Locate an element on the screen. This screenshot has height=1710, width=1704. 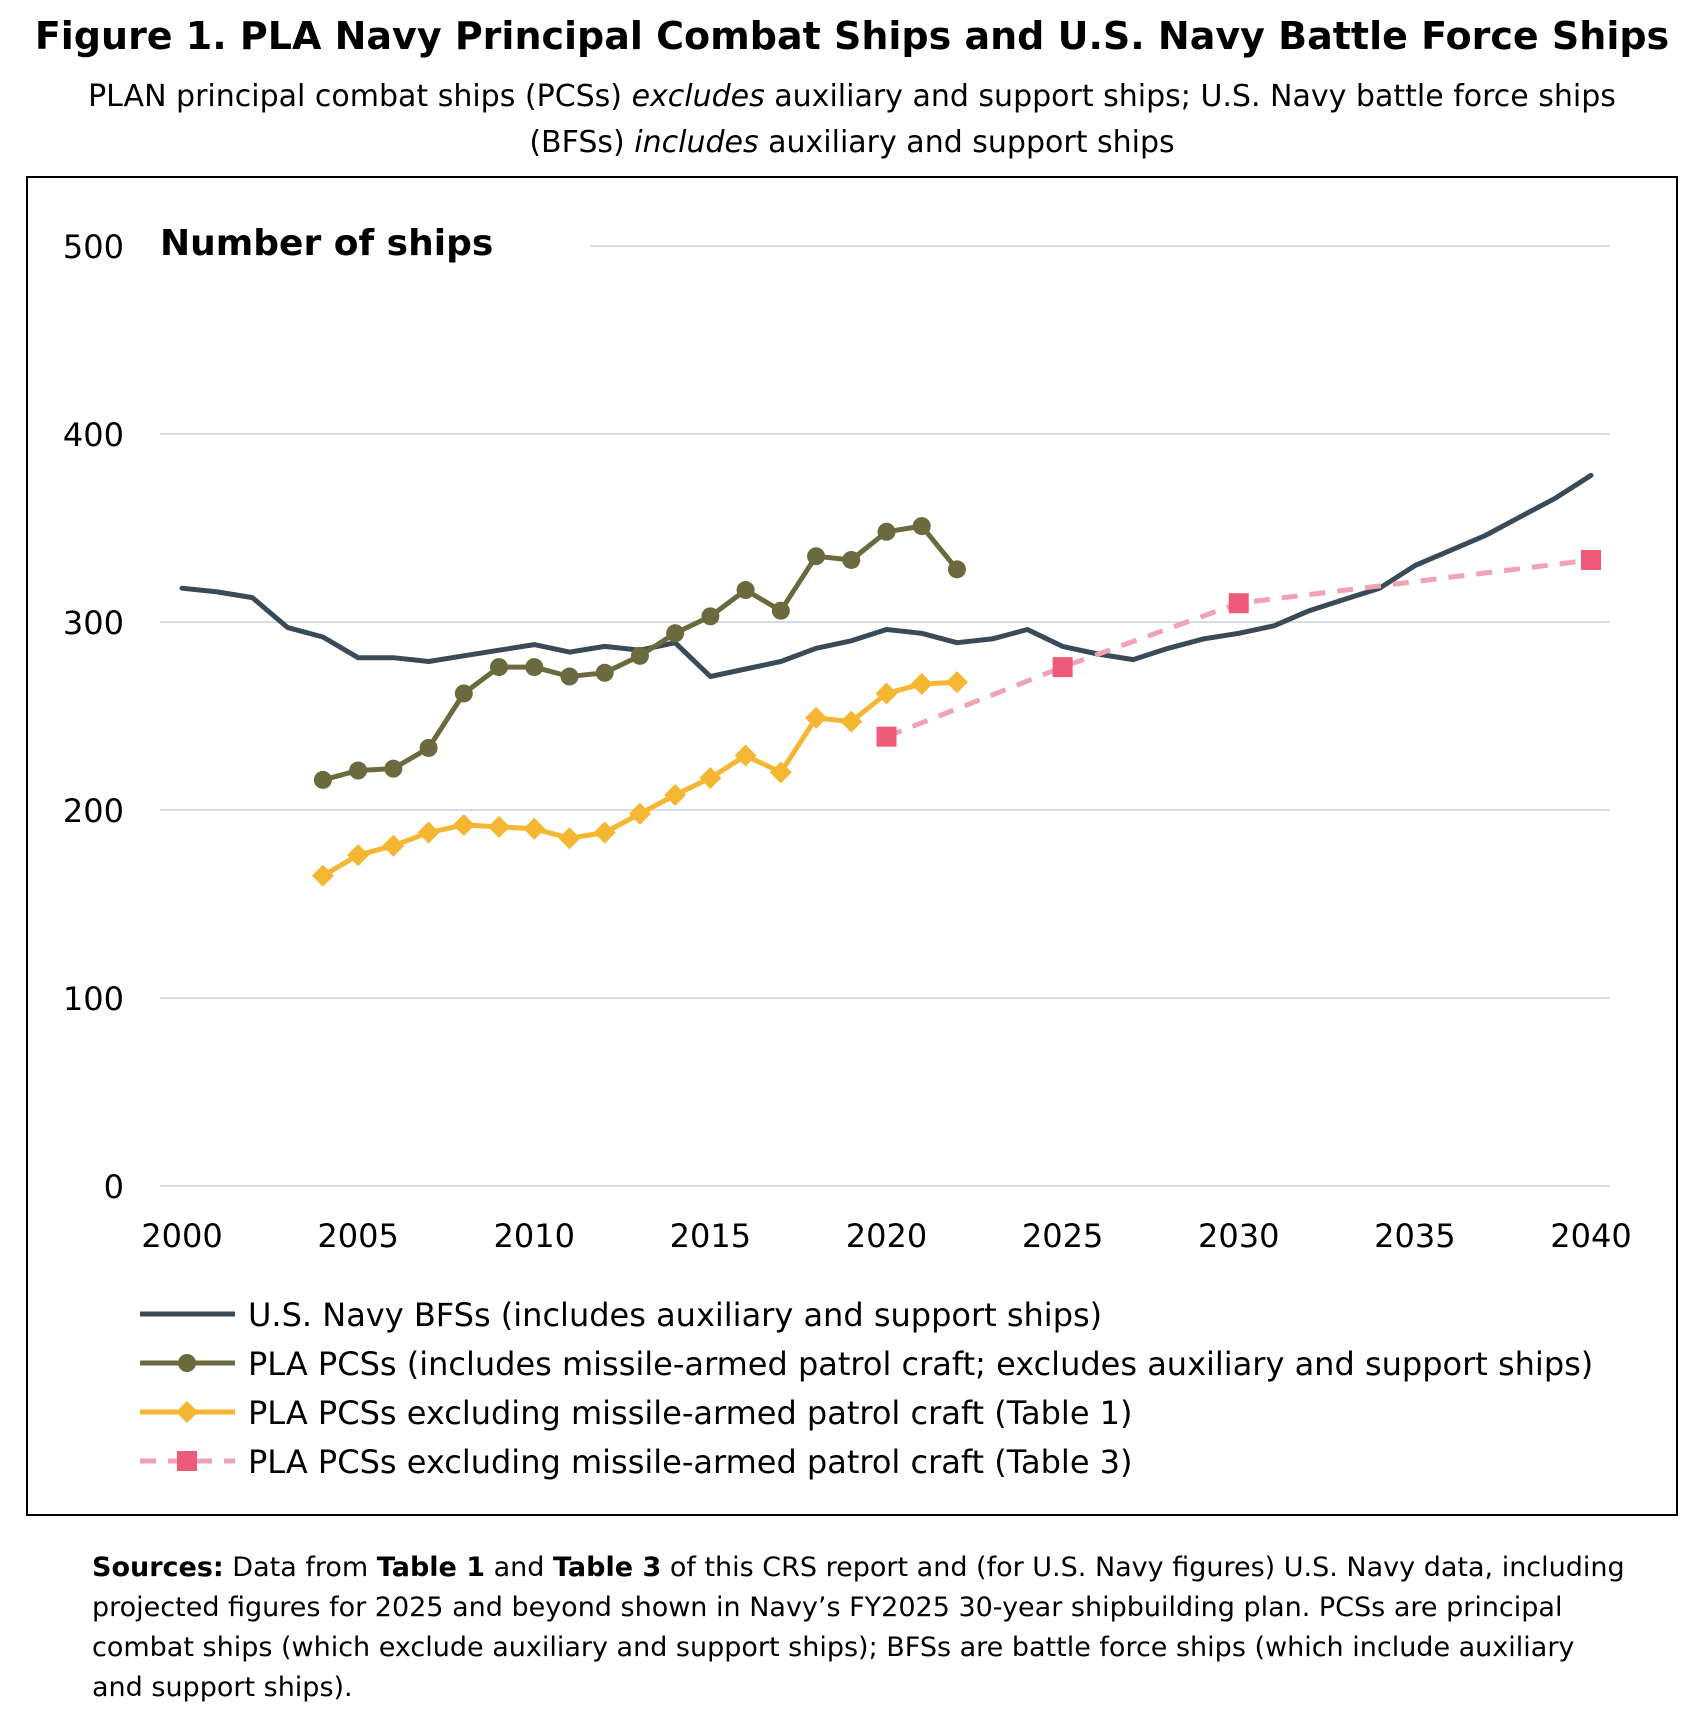
x-tick-label: 2005 is located at coordinates (357, 1236).